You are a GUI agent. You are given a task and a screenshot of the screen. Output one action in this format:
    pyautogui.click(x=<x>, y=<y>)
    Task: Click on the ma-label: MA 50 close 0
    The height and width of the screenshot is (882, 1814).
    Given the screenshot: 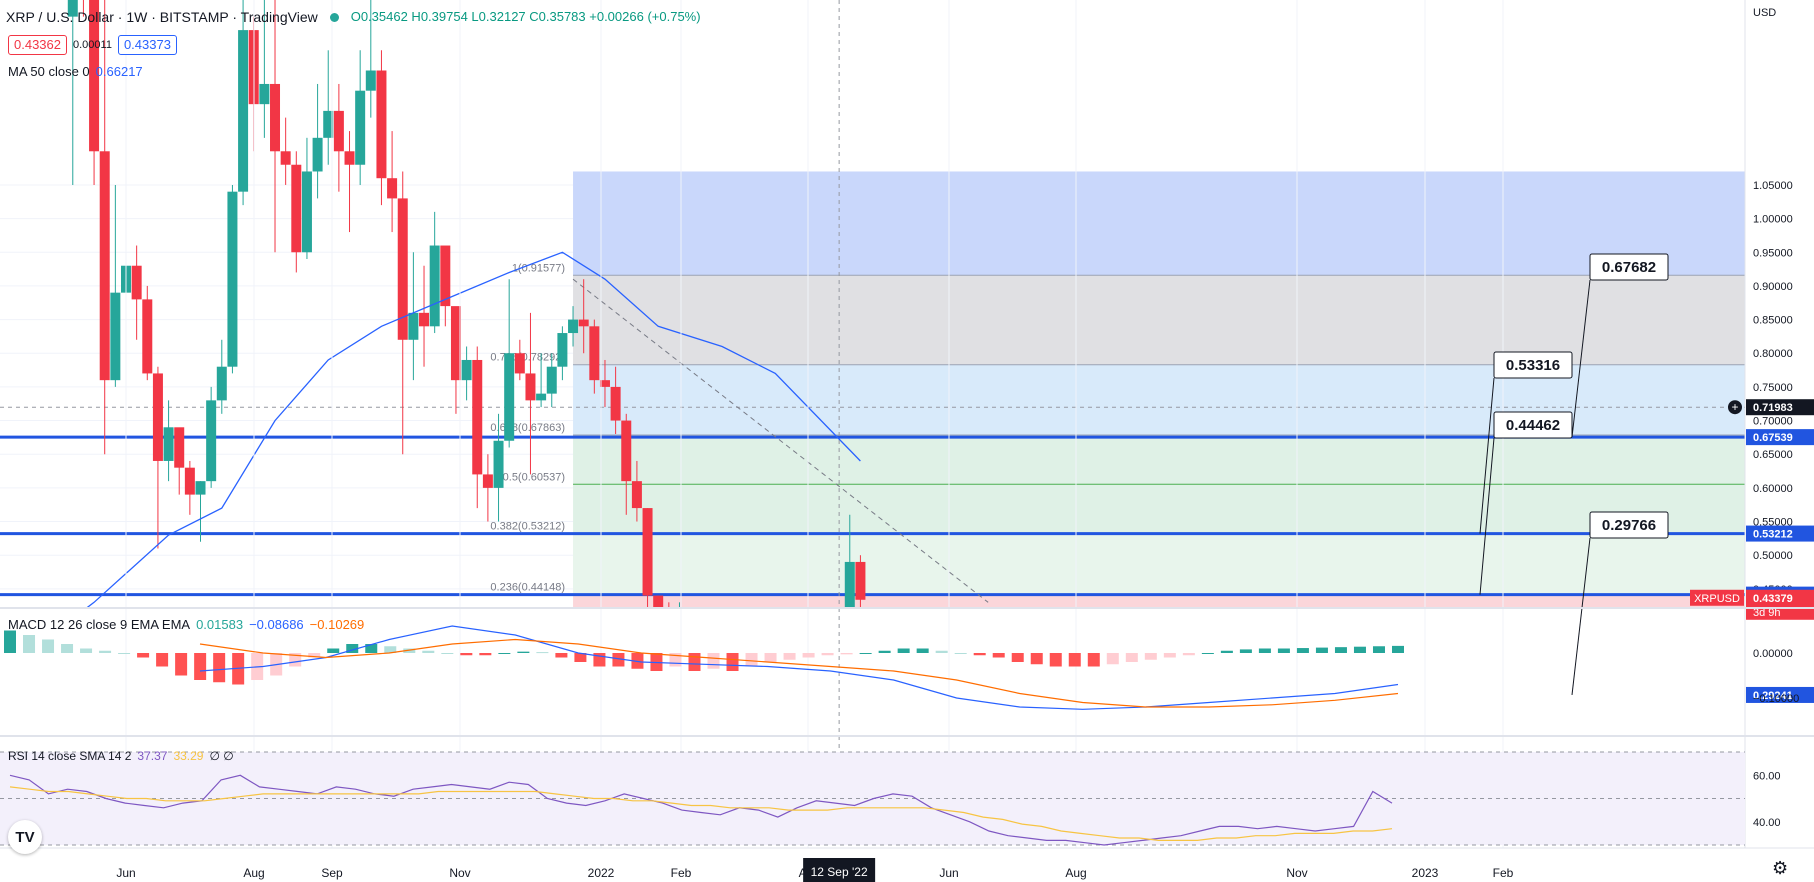 What is the action you would take?
    pyautogui.click(x=49, y=71)
    